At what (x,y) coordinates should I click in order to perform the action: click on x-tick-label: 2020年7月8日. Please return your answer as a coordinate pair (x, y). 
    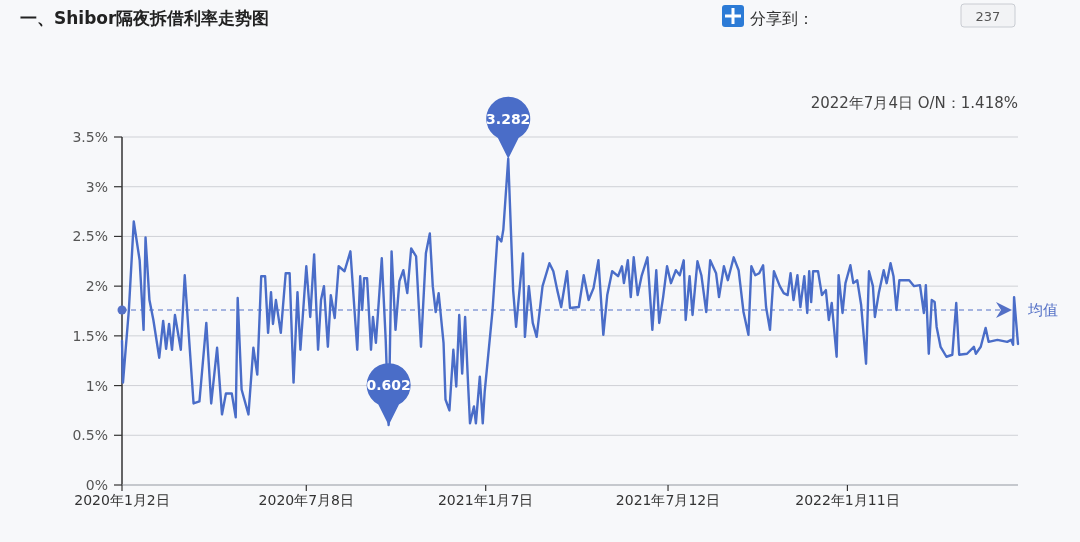
    Looking at the image, I should click on (306, 500).